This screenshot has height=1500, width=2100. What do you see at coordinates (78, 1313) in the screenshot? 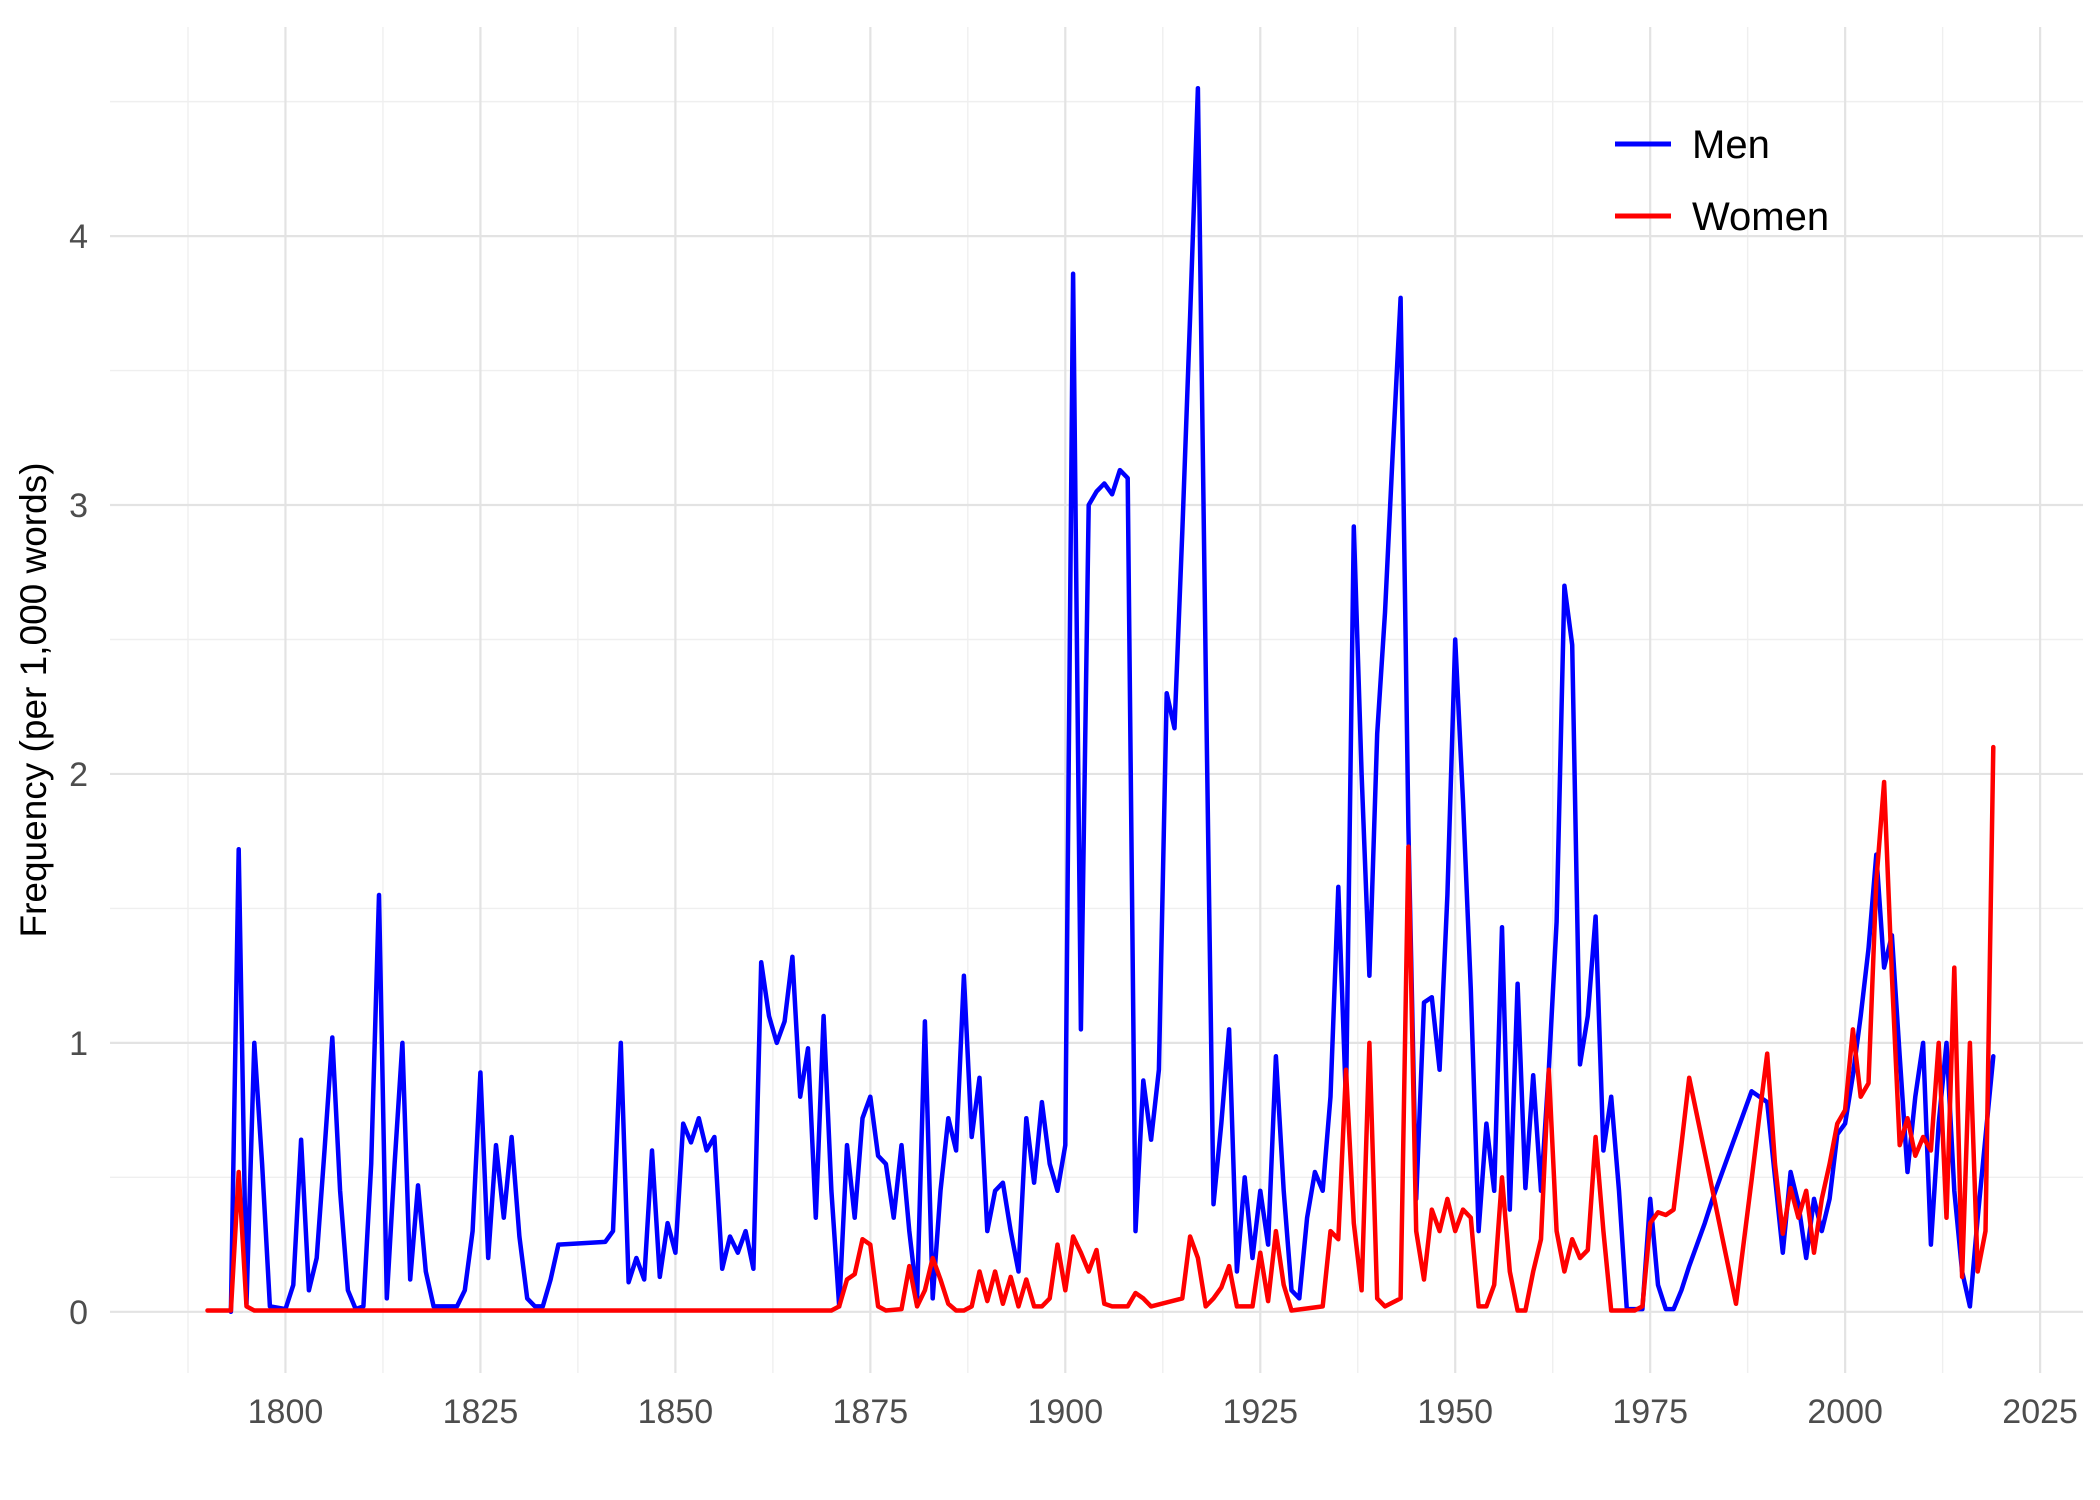
I see `y-tick-label: 0` at bounding box center [78, 1313].